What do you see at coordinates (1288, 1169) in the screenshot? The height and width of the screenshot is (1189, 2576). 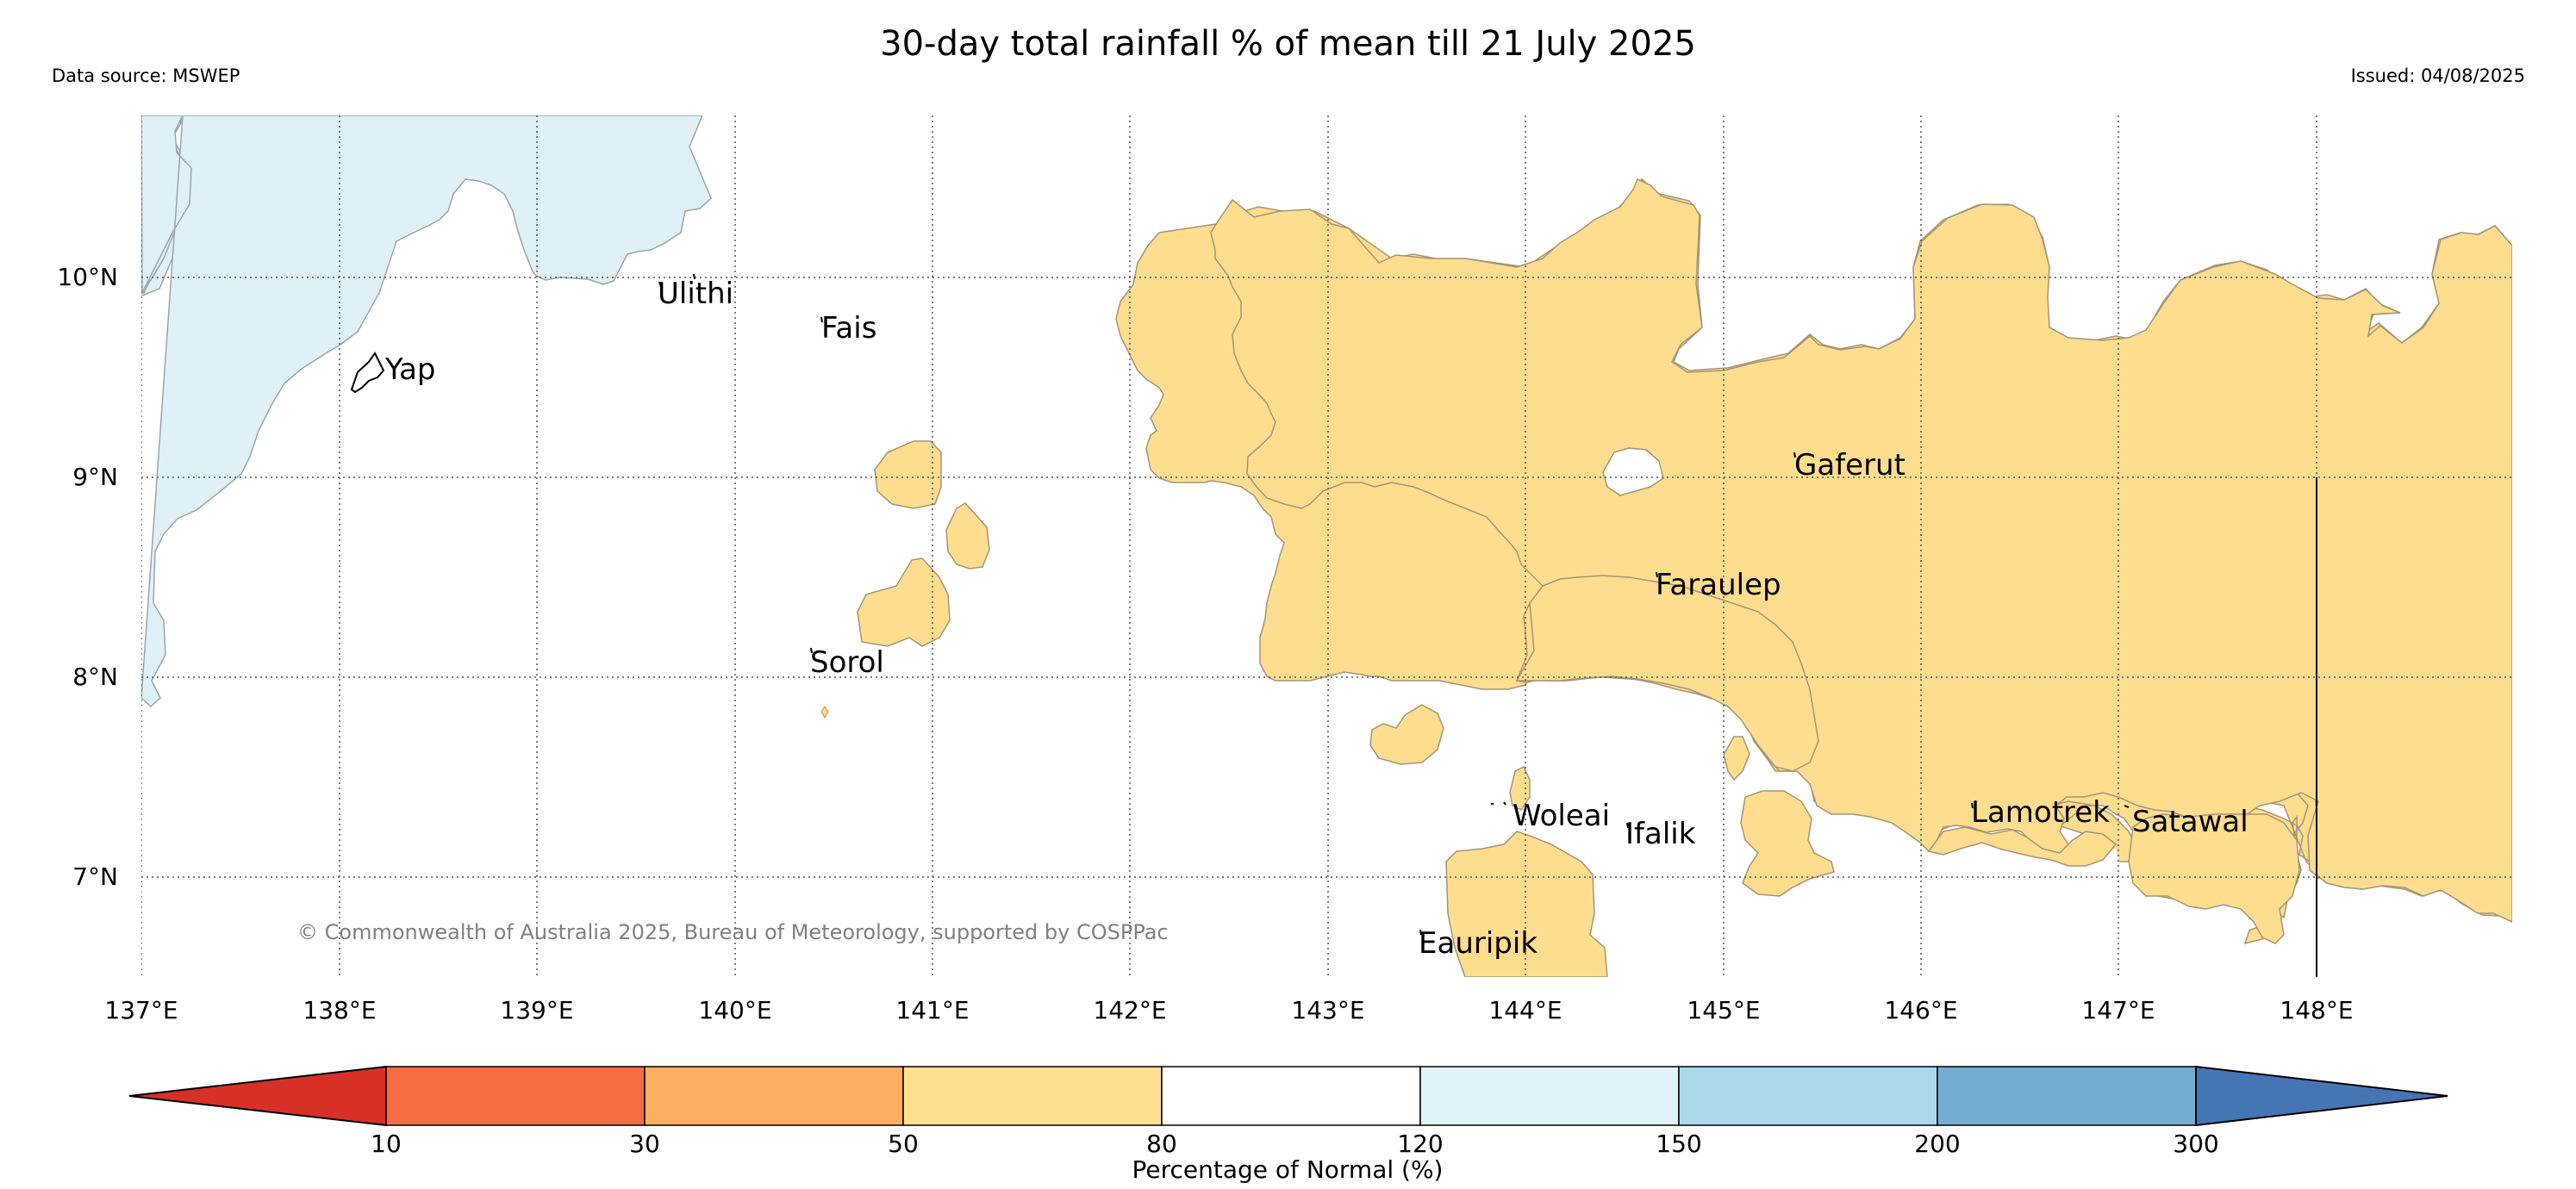 I see `colorbar-label: Percentage of Normal (%)` at bounding box center [1288, 1169].